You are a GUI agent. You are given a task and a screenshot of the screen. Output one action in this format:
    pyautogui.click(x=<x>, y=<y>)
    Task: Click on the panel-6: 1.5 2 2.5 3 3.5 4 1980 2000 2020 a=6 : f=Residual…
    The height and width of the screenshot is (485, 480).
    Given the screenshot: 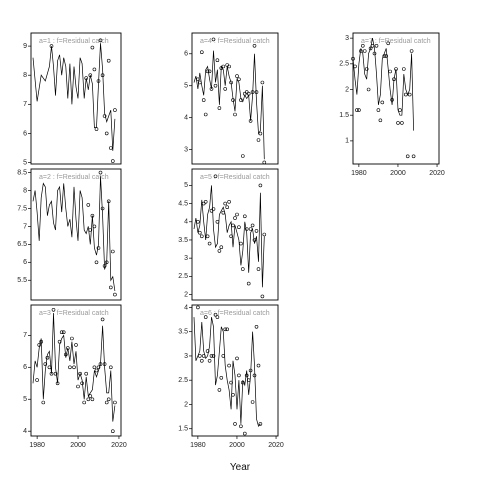 What is the action you would take?
    pyautogui.click(x=231, y=376)
    